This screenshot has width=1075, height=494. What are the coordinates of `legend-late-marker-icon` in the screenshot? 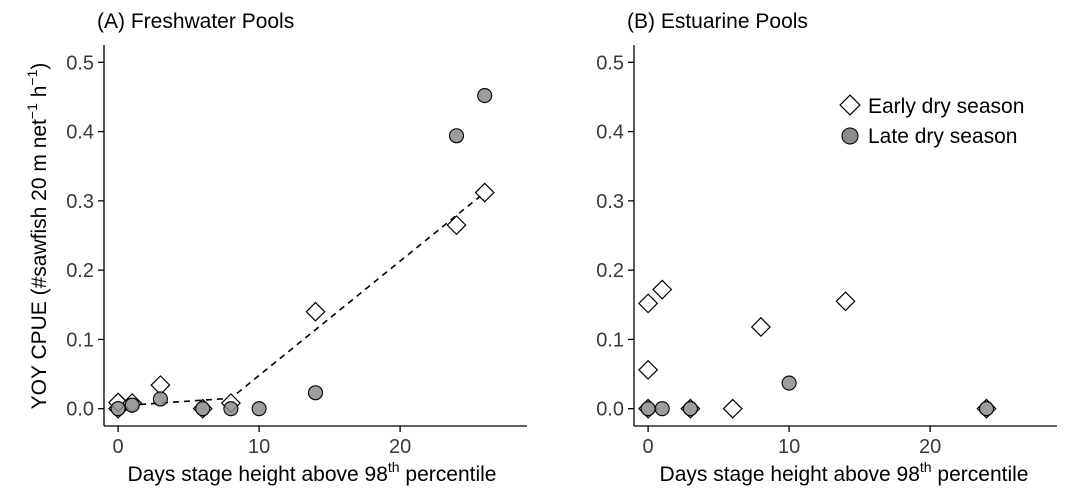 It's located at (850, 136).